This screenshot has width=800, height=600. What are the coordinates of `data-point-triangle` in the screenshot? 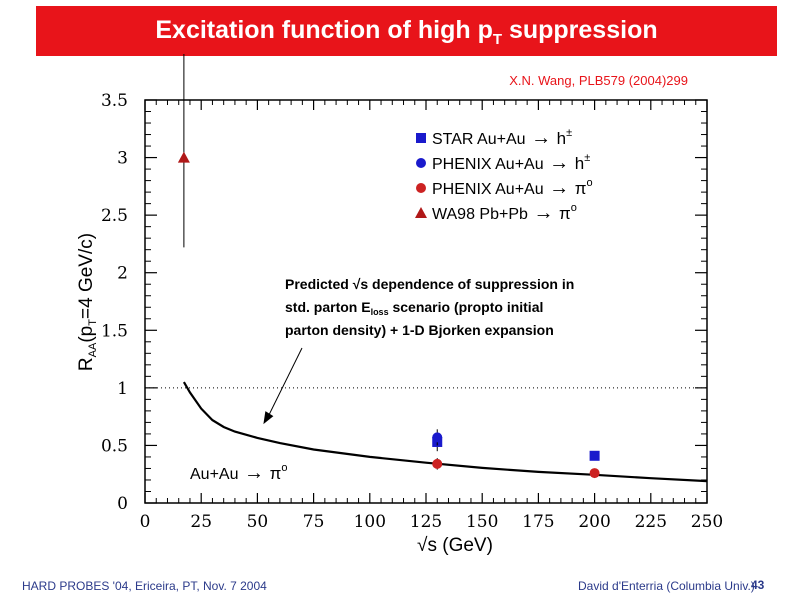 It's located at (183, 157).